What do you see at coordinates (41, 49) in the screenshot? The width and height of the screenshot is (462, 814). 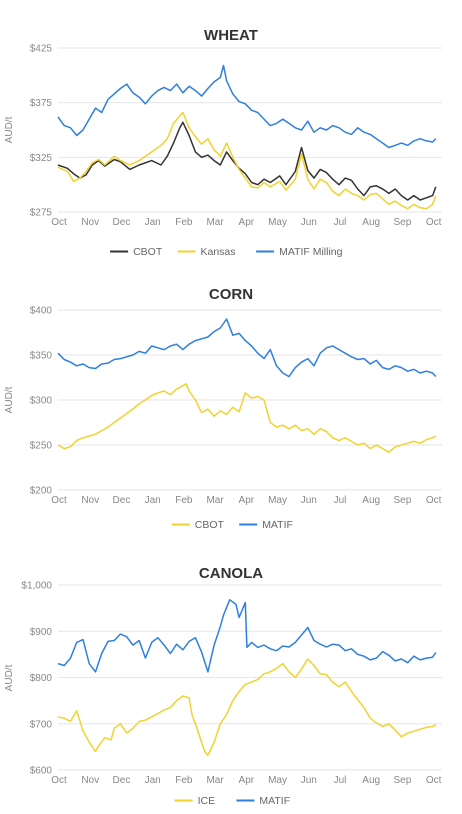 I see `y-tick-label: $425` at bounding box center [41, 49].